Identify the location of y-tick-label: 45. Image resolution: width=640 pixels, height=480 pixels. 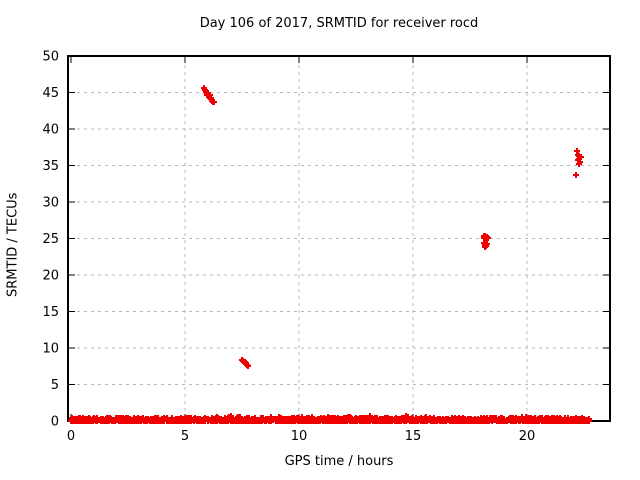
(50, 93).